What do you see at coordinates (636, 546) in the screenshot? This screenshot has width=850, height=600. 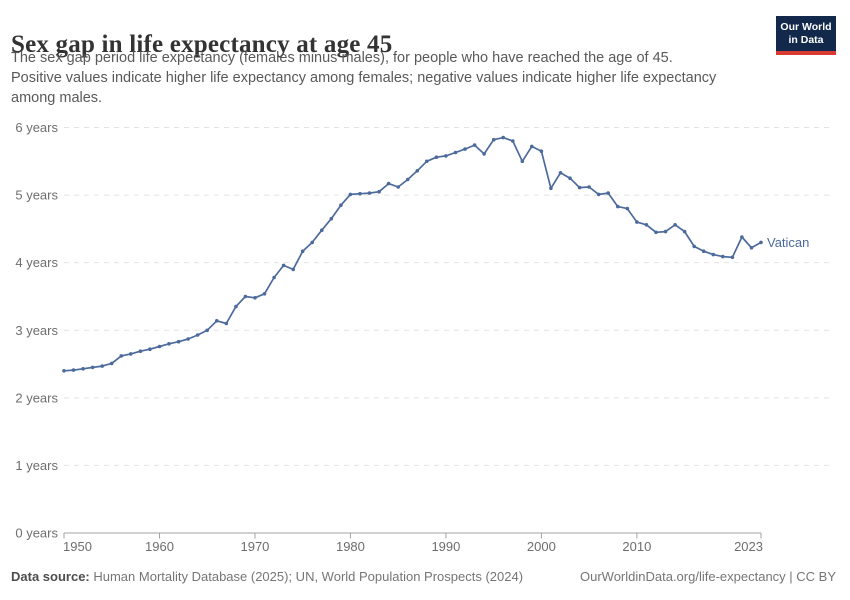 I see `x-tick-label: 2010` at bounding box center [636, 546].